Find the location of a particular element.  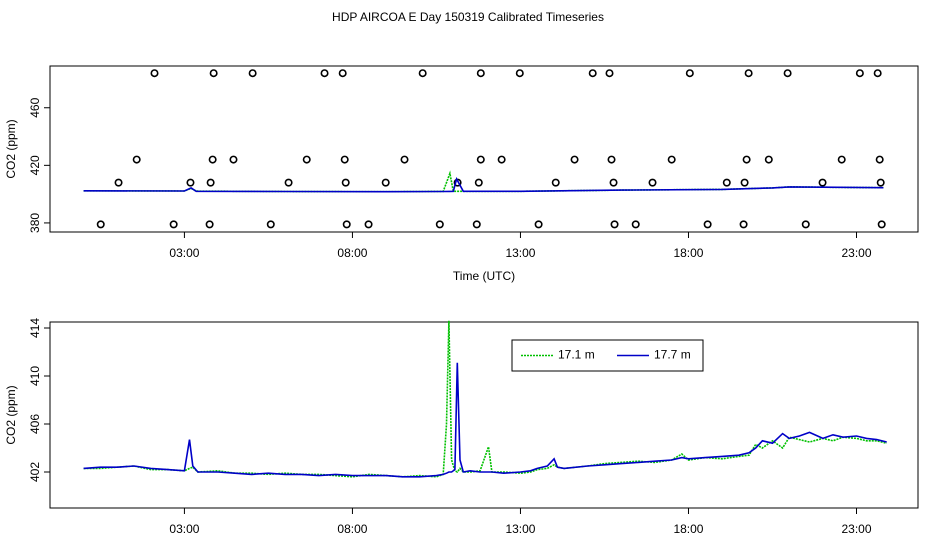

legend-label: 17.1 m is located at coordinates (576, 355).